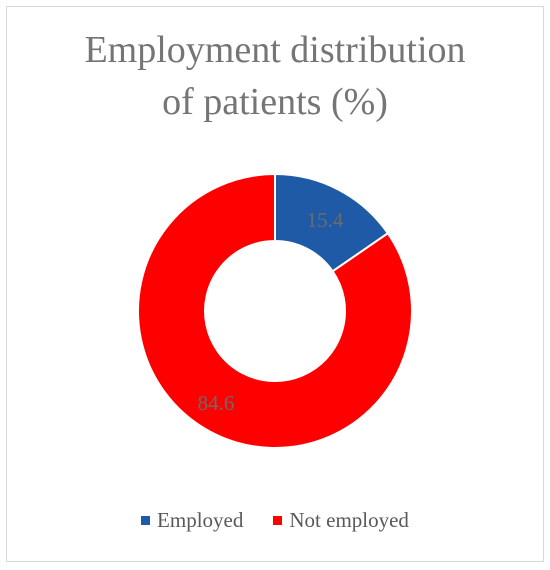 This screenshot has width=550, height=570. I want to click on data-label-employed: 15.4, so click(325, 220).